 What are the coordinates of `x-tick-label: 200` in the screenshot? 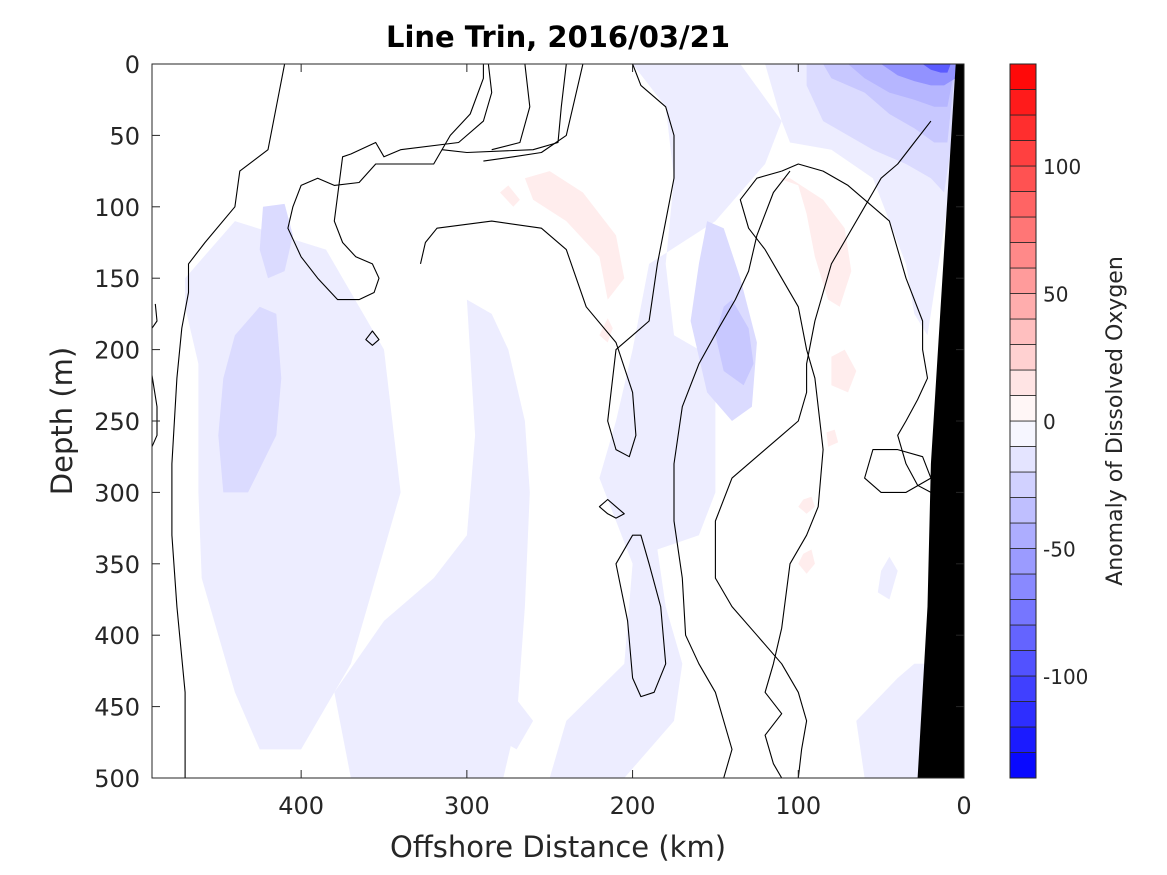 It's located at (633, 806).